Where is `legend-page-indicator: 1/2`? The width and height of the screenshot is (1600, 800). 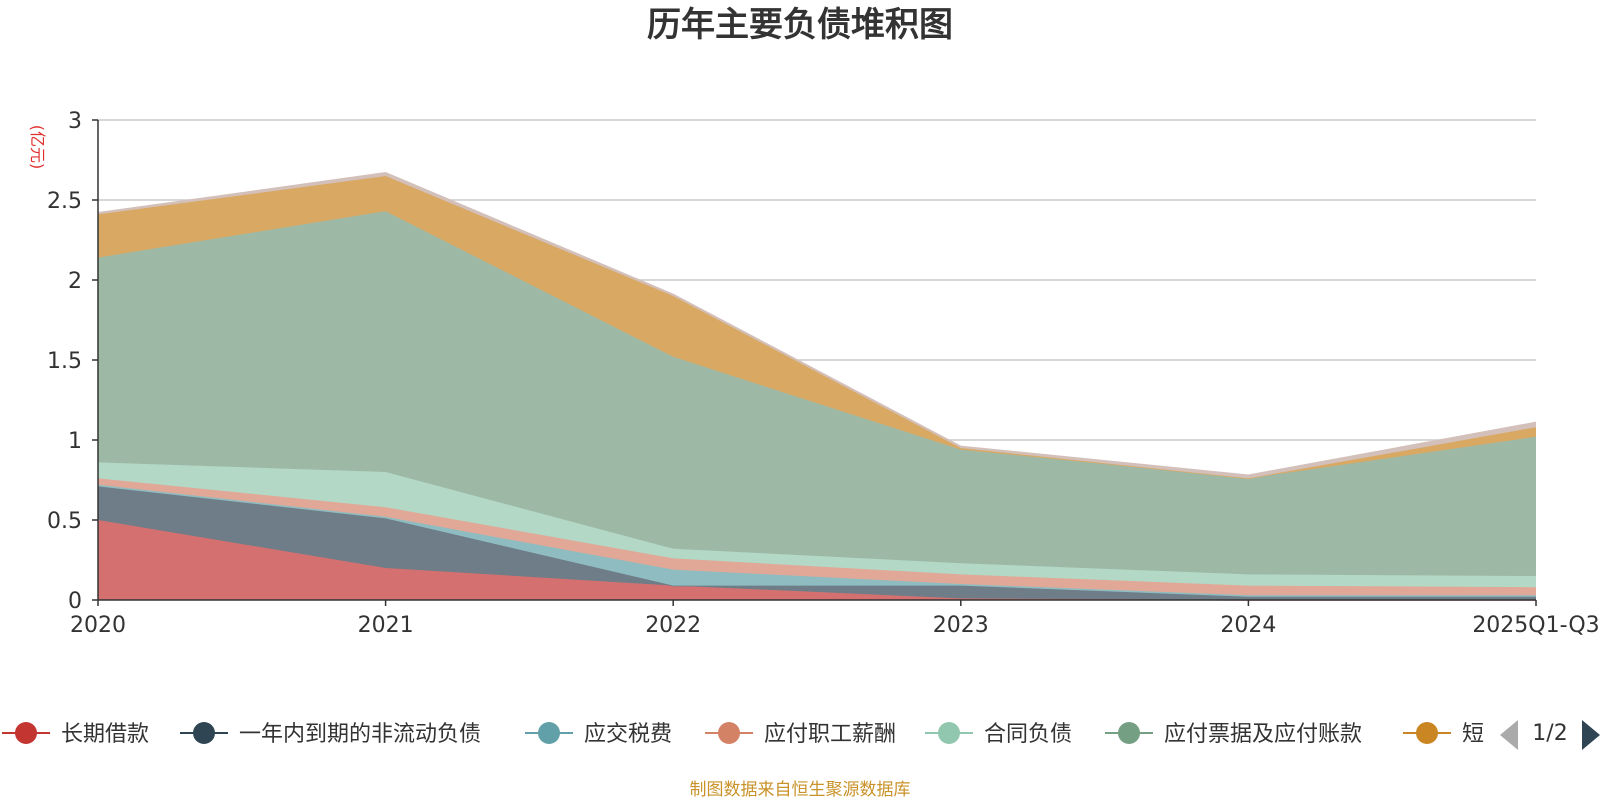
legend-page-indicator: 1/2 is located at coordinates (1549, 733).